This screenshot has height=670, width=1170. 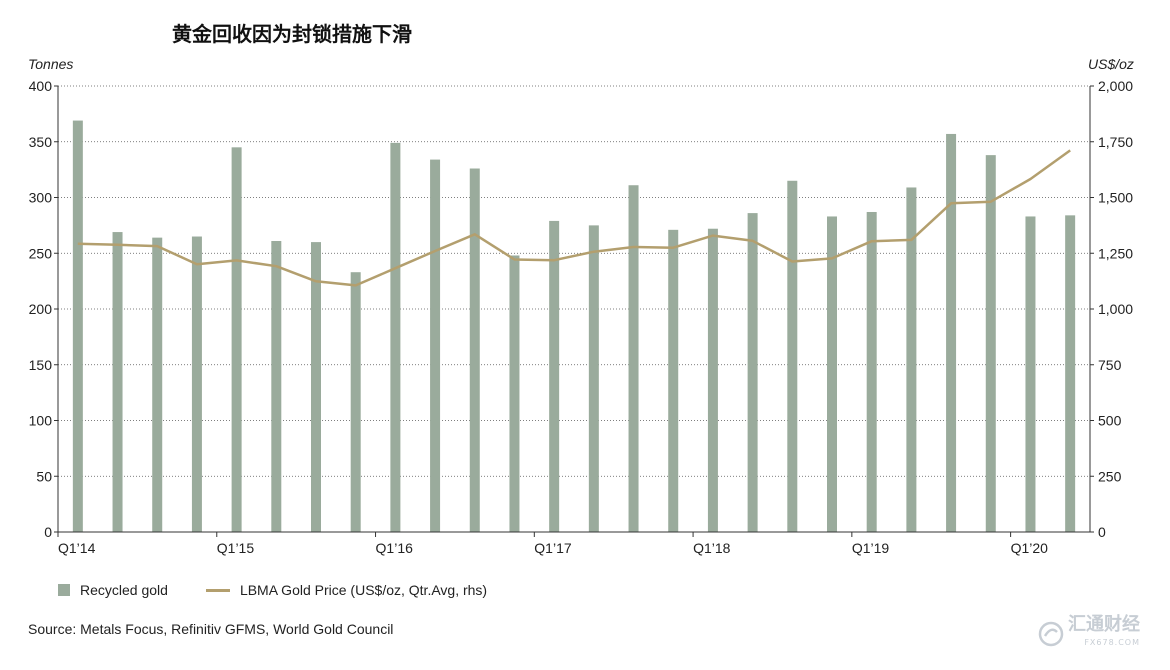 What do you see at coordinates (51, 64) in the screenshot?
I see `left-axis-unit: Tonnes` at bounding box center [51, 64].